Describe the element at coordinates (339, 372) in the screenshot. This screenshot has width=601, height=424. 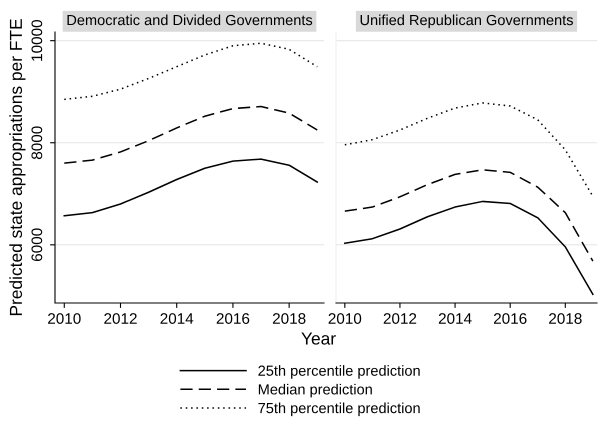
I see `legend-label: 25th percentile prediction` at that location.